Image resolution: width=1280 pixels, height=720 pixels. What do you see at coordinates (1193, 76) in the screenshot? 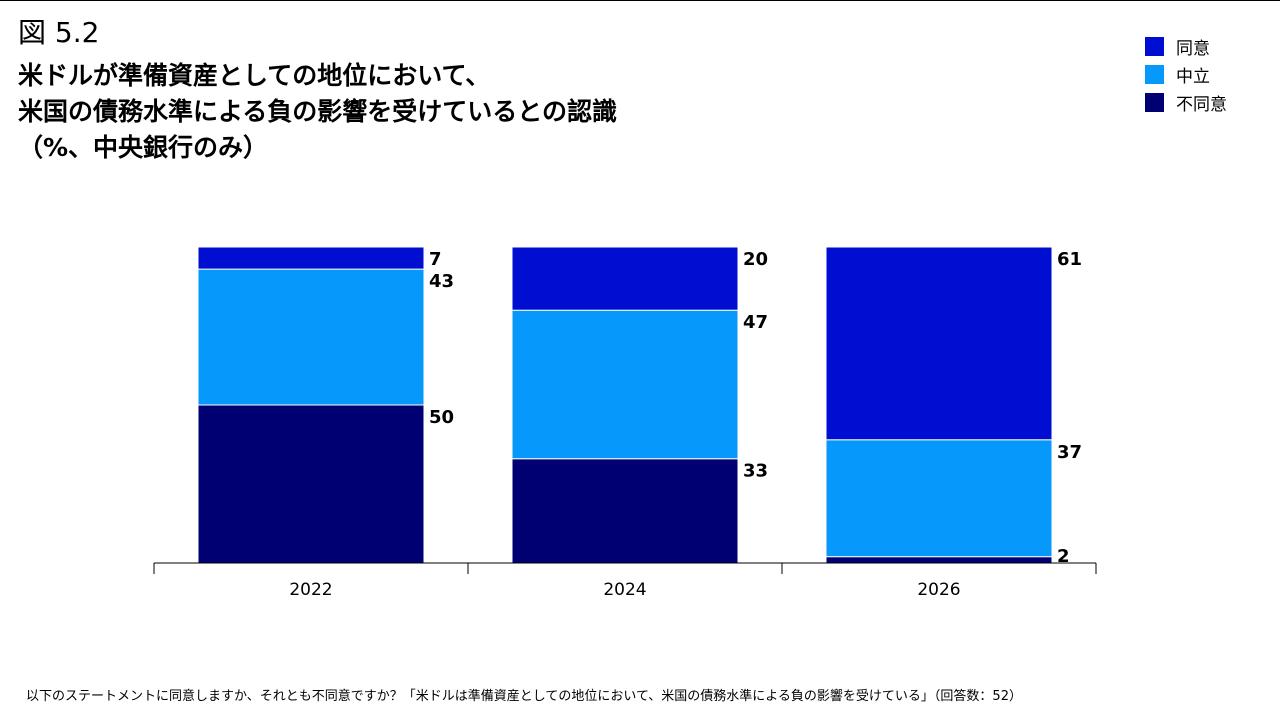
I see `legend-label-neutral: 中立` at bounding box center [1193, 76].